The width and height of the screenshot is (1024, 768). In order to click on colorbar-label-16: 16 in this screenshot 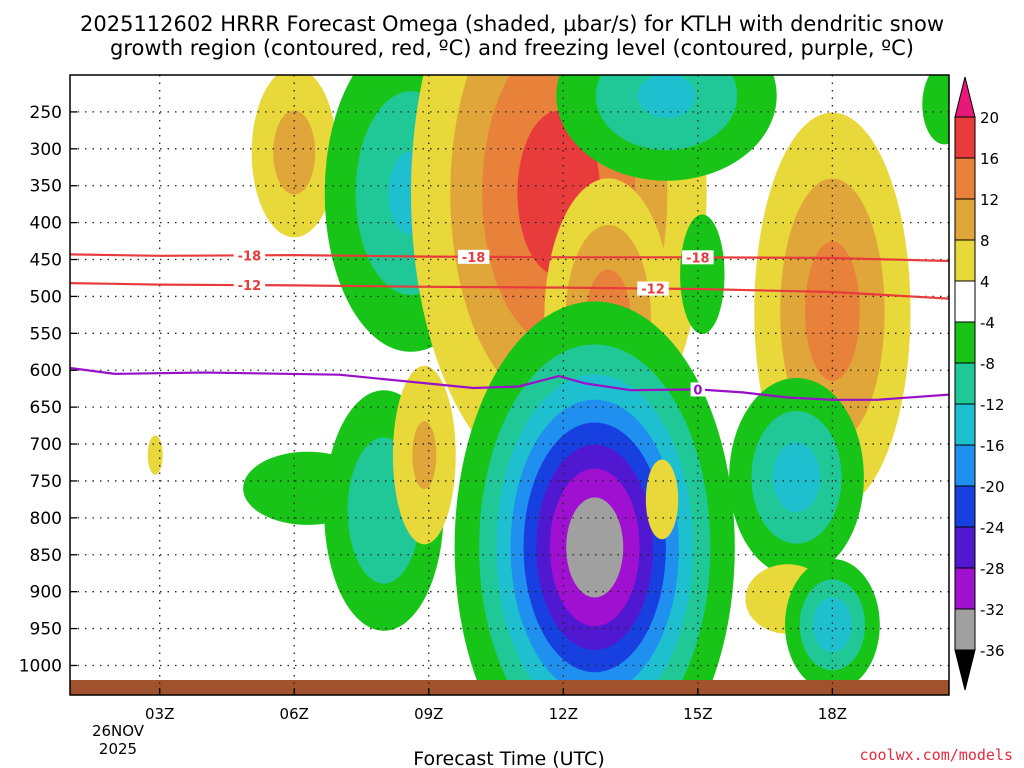, I will do `click(989, 159)`.